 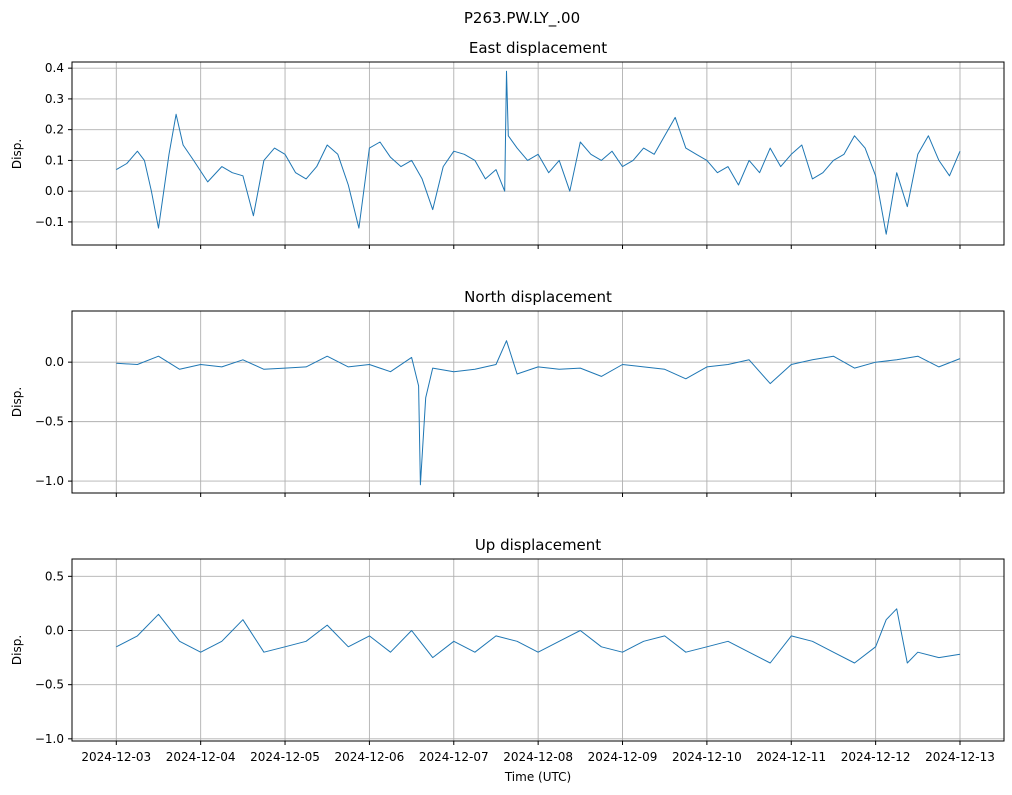 I want to click on x-tick-label: 2024-12-12, so click(x=876, y=757).